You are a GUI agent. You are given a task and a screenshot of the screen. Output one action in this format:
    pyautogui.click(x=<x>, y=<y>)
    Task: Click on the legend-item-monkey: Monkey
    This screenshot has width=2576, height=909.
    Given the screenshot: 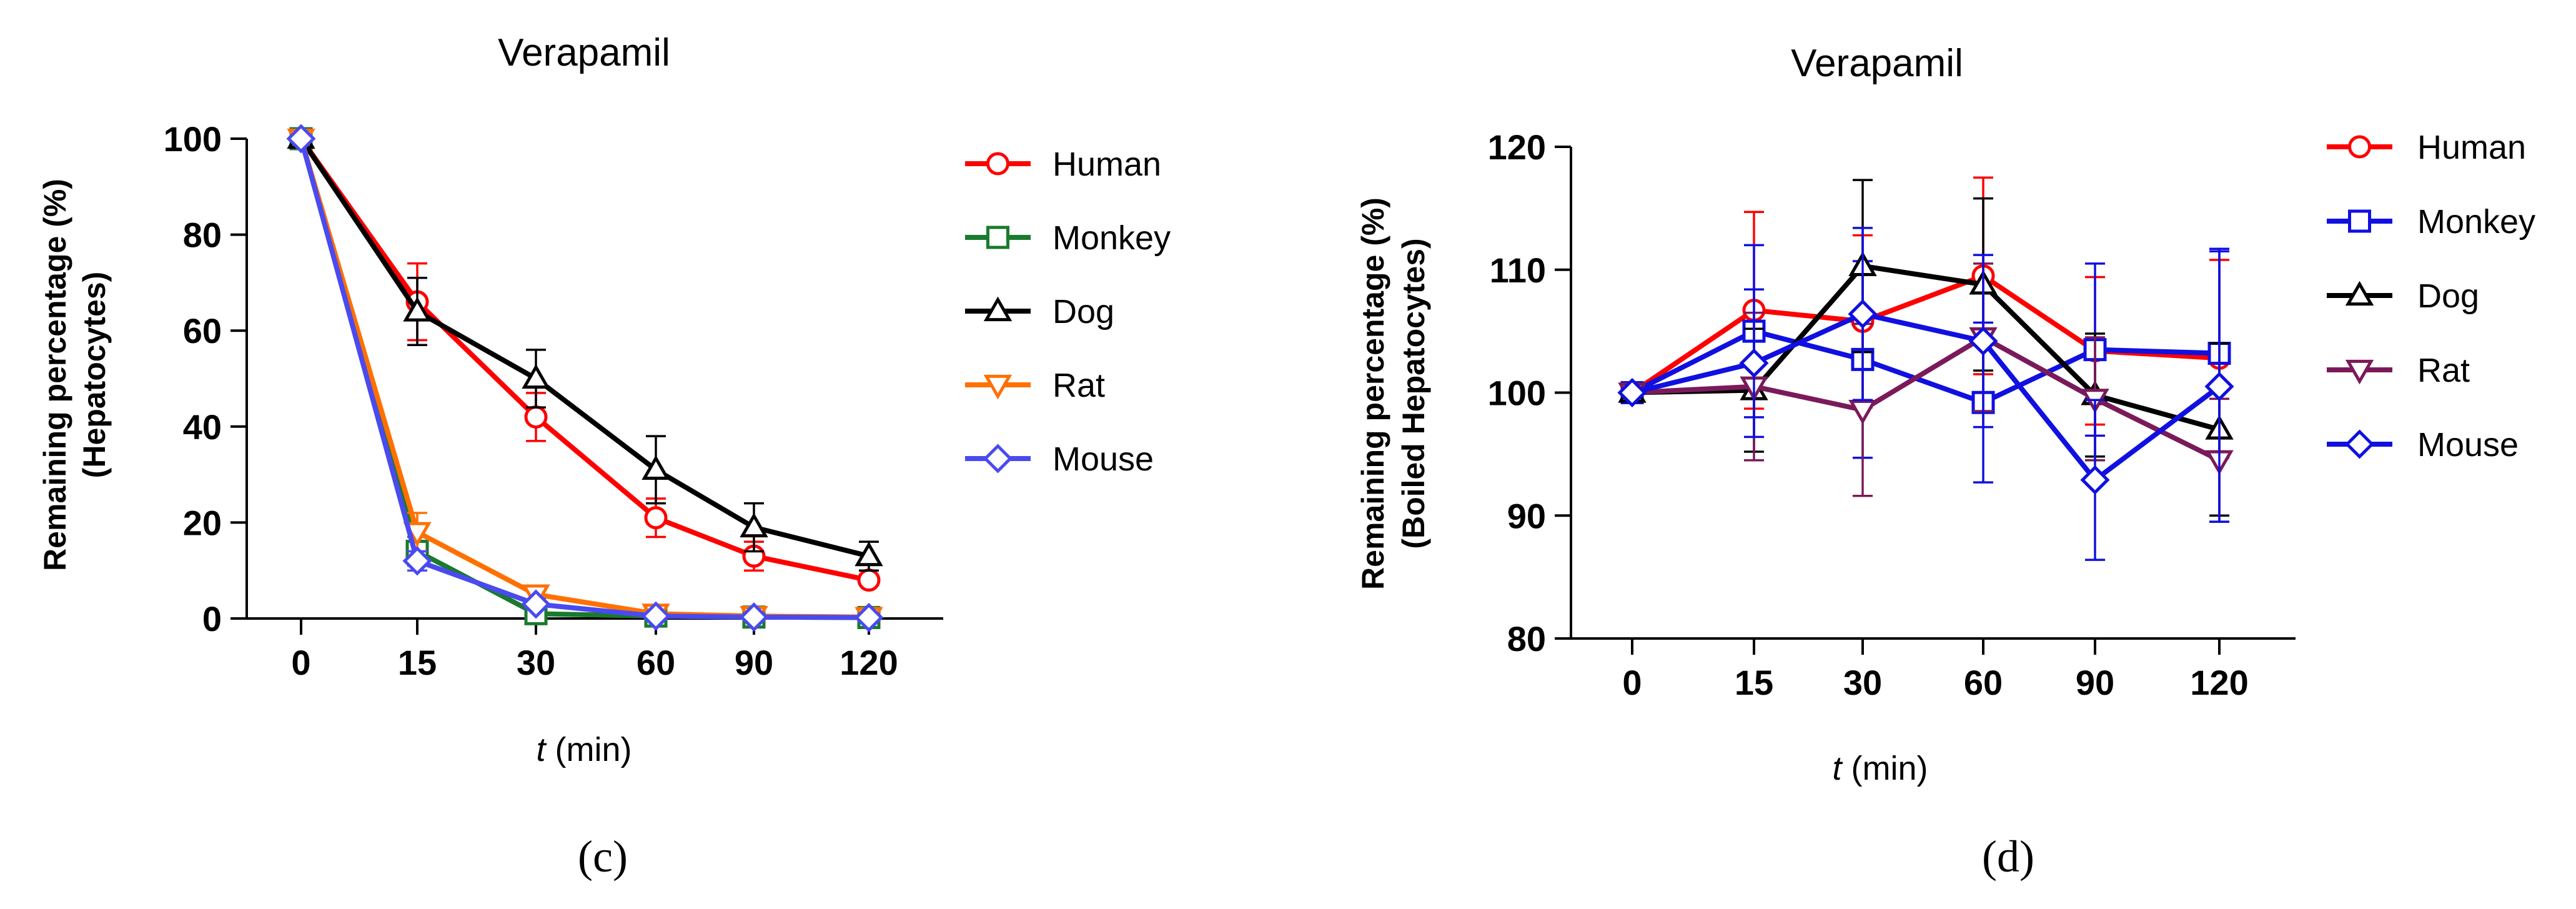 What is the action you would take?
    pyautogui.click(x=1068, y=238)
    